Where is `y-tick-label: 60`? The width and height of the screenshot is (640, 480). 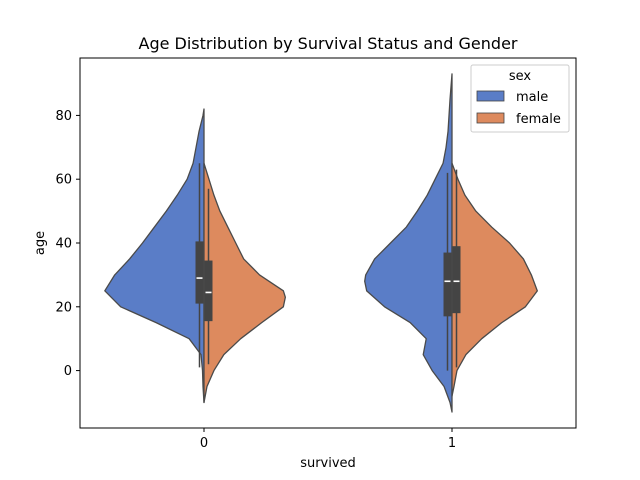
y-tick-label: 60 is located at coordinates (63, 180).